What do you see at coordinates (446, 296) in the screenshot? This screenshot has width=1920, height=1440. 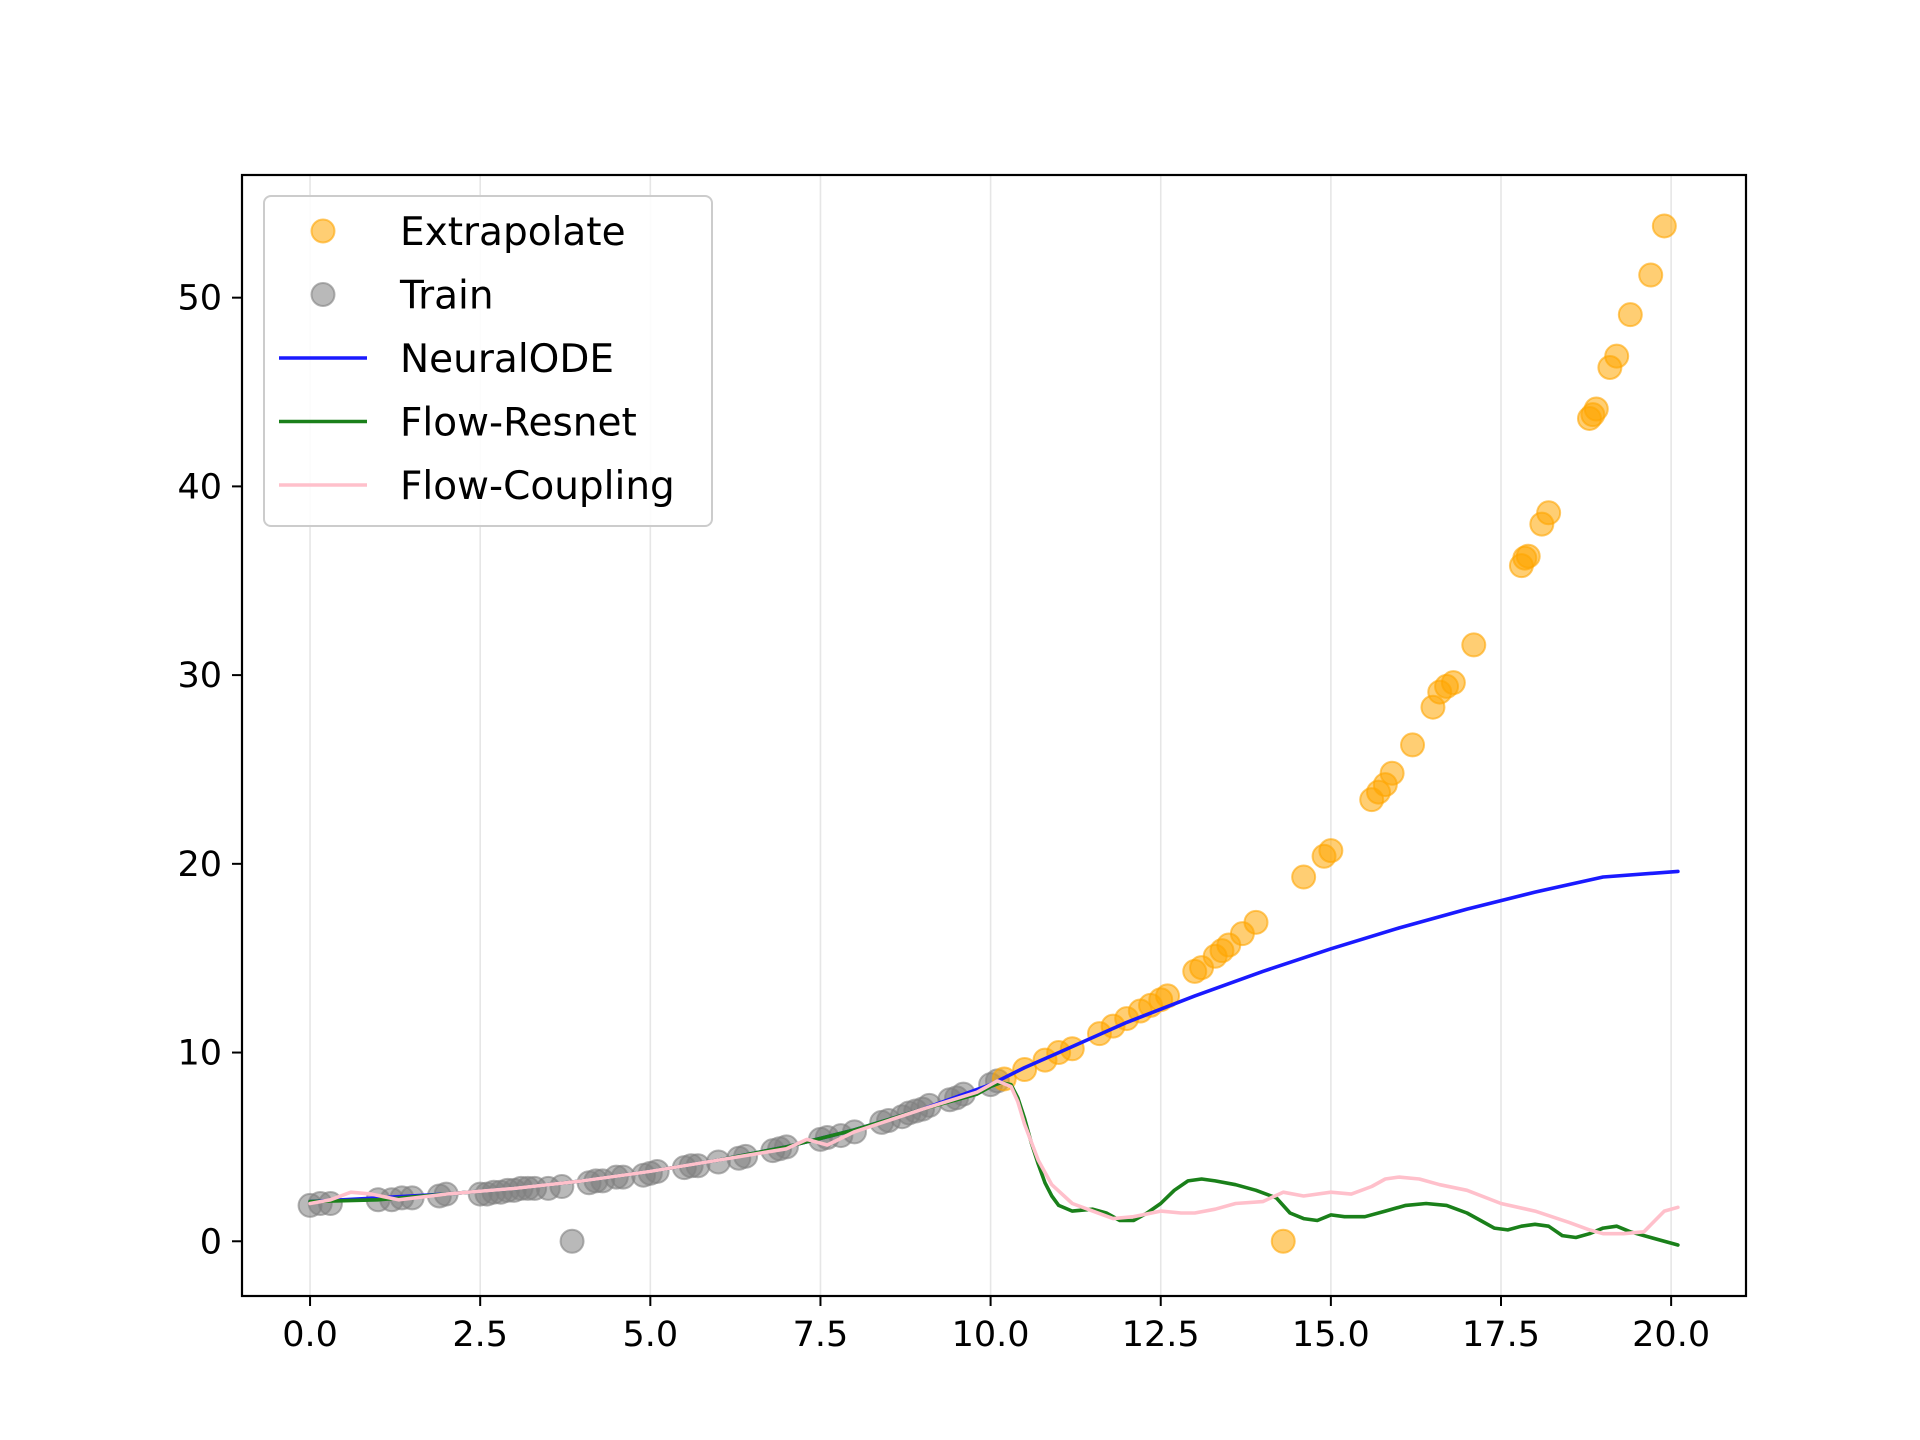 I see `legend-label-train: Train` at bounding box center [446, 296].